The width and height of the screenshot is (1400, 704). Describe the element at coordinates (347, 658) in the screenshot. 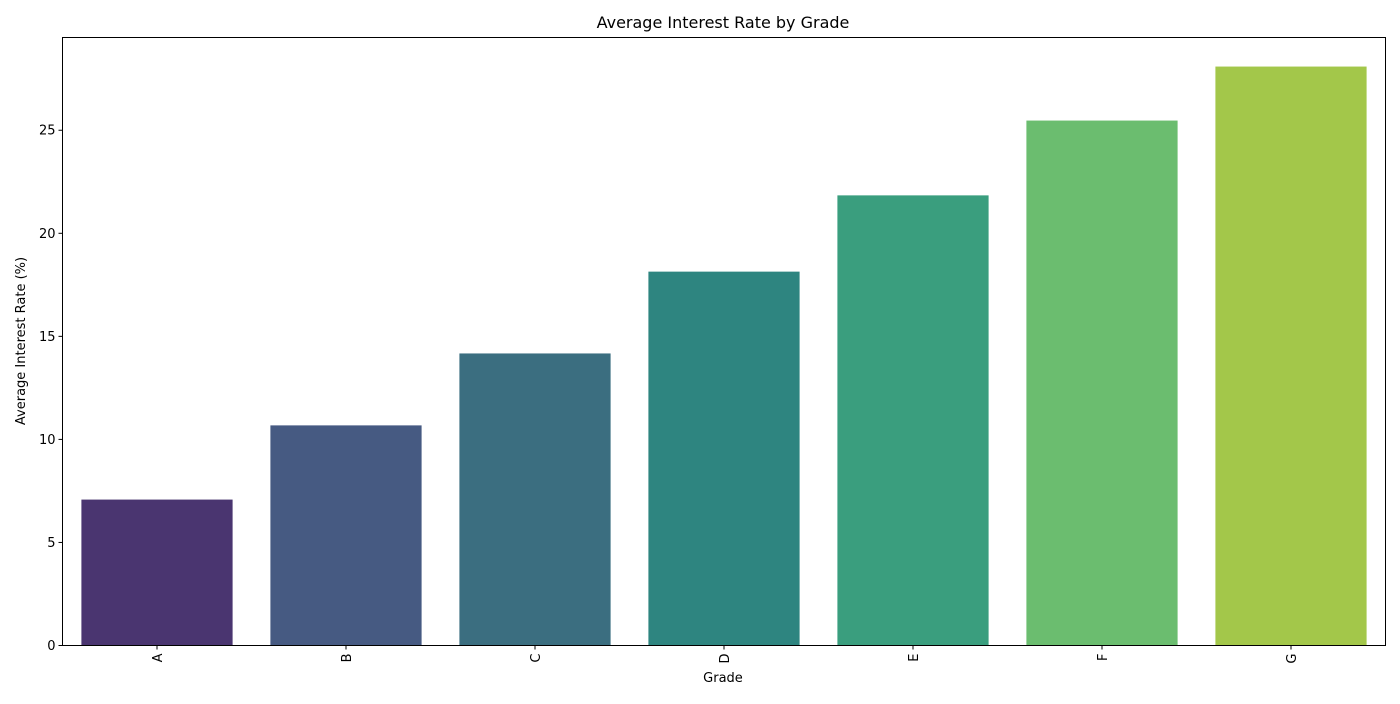

I see `x-tick-label: B` at that location.